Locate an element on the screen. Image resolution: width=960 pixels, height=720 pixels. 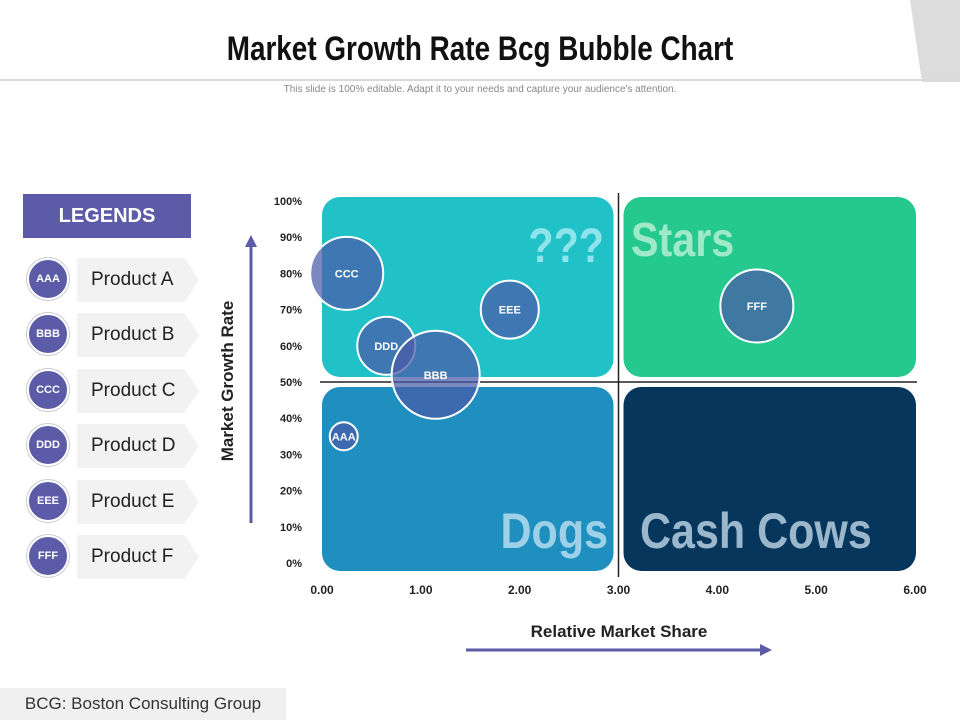
legend-label: Product C is located at coordinates (138, 391).